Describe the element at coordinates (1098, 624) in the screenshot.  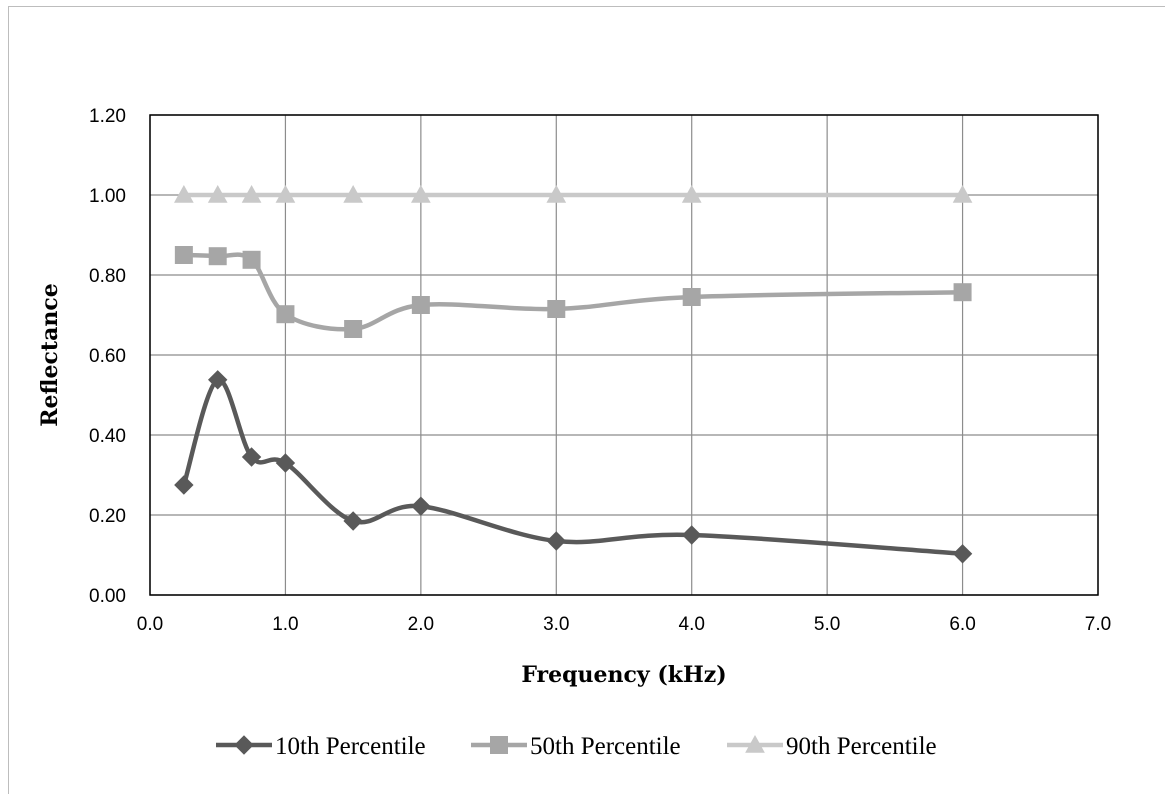
I see `x-tick-label: 7.0` at that location.